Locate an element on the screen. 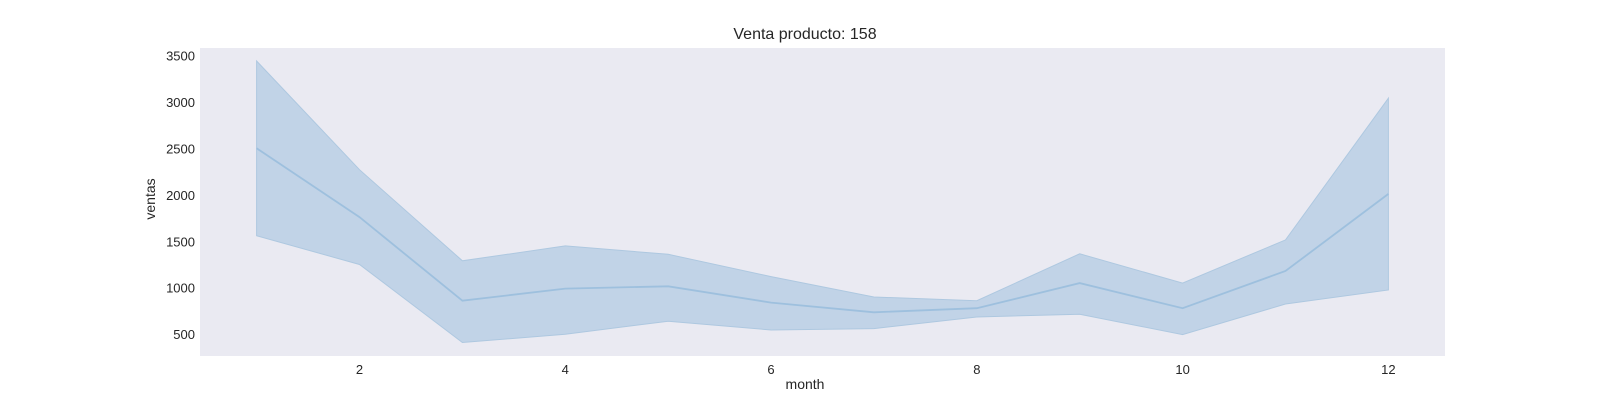  x-tick-label: 4 is located at coordinates (565, 369).